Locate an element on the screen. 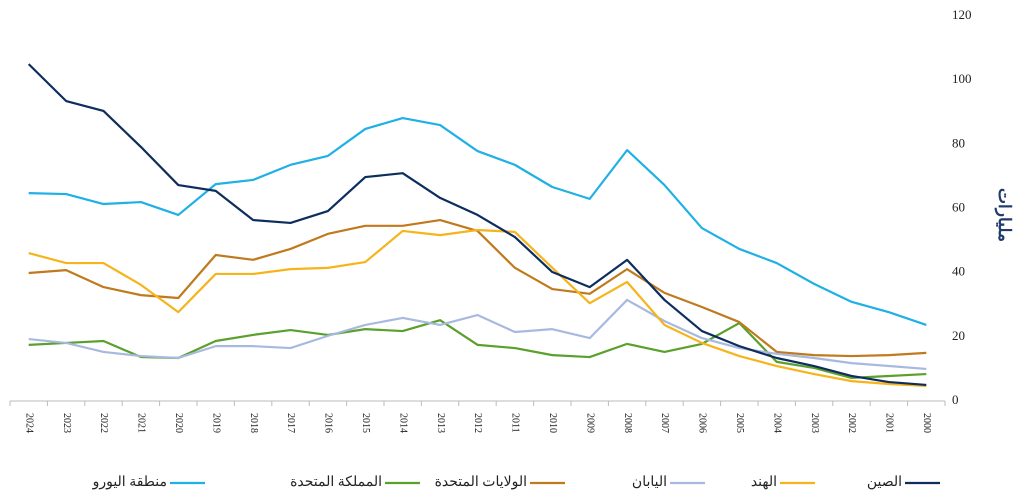  legend-label: الصين is located at coordinates (884, 482).